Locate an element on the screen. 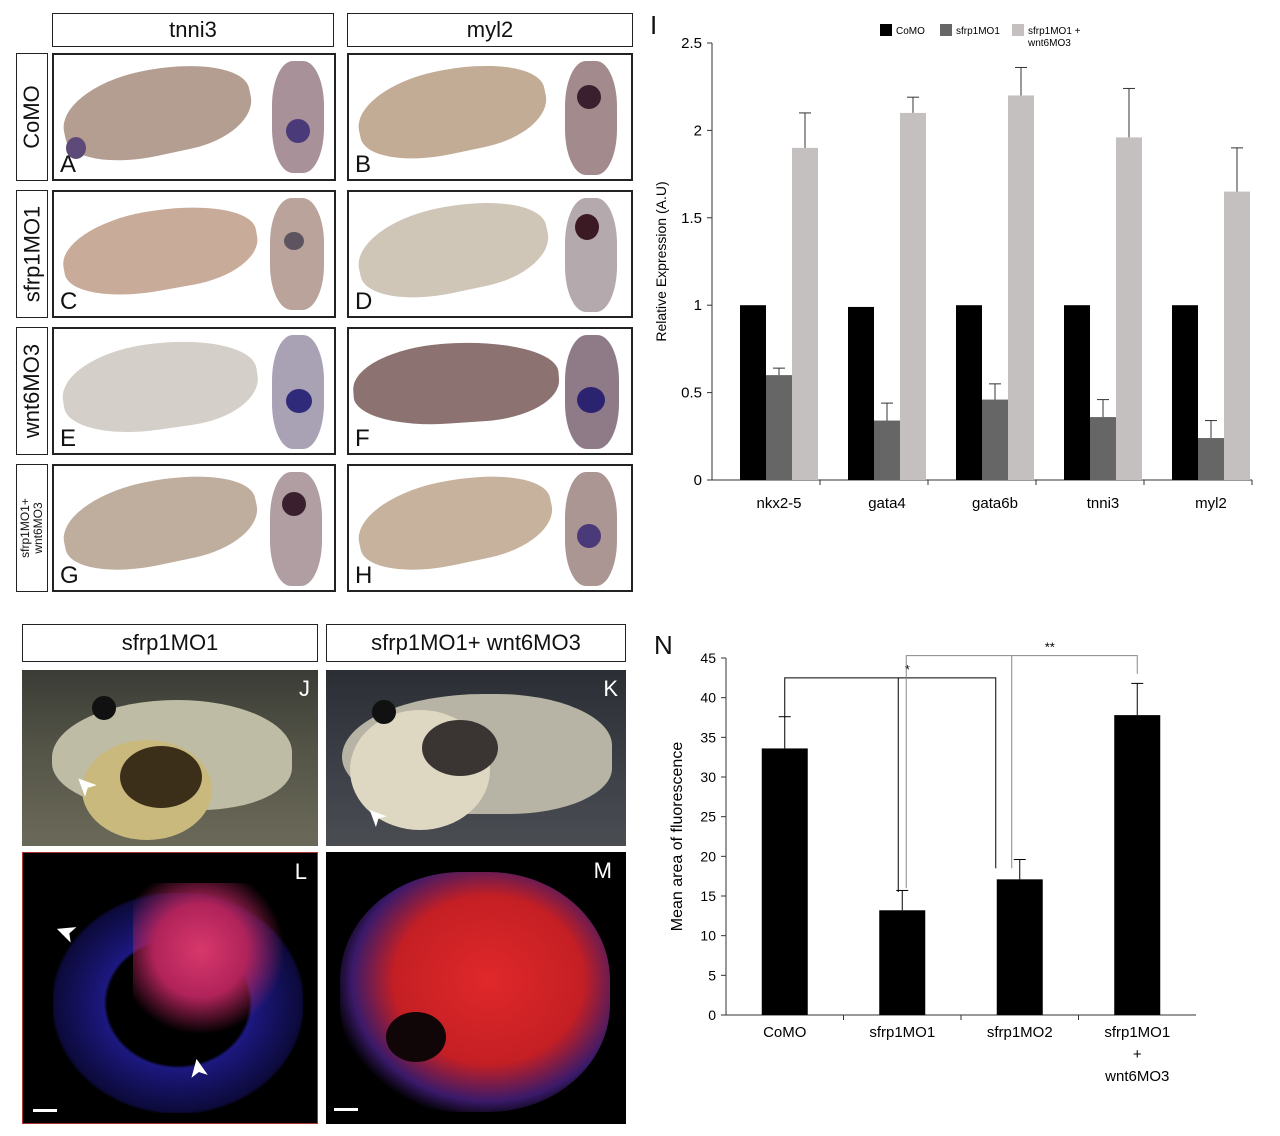  col-header-myl2: myl2 is located at coordinates (490, 30).